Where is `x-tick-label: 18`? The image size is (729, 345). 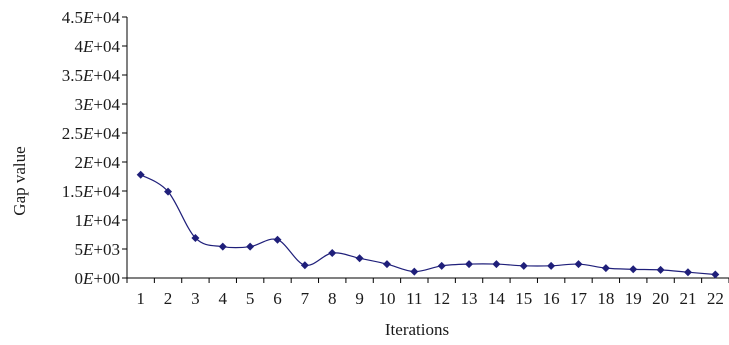
x-tick-label: 18 is located at coordinates (605, 298).